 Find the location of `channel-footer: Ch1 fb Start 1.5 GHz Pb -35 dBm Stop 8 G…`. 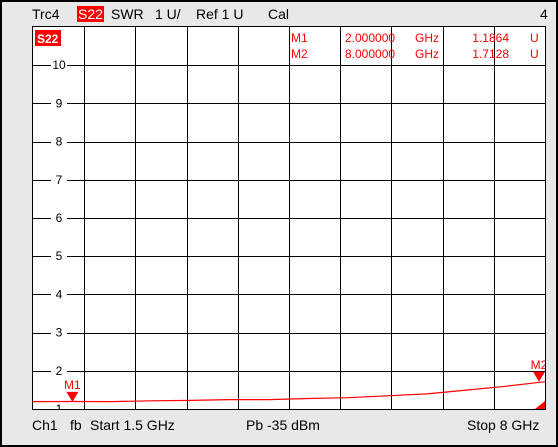

channel-footer: Ch1 fb Start 1.5 GHz Pb -35 dBm Stop 8 G… is located at coordinates (279, 428).